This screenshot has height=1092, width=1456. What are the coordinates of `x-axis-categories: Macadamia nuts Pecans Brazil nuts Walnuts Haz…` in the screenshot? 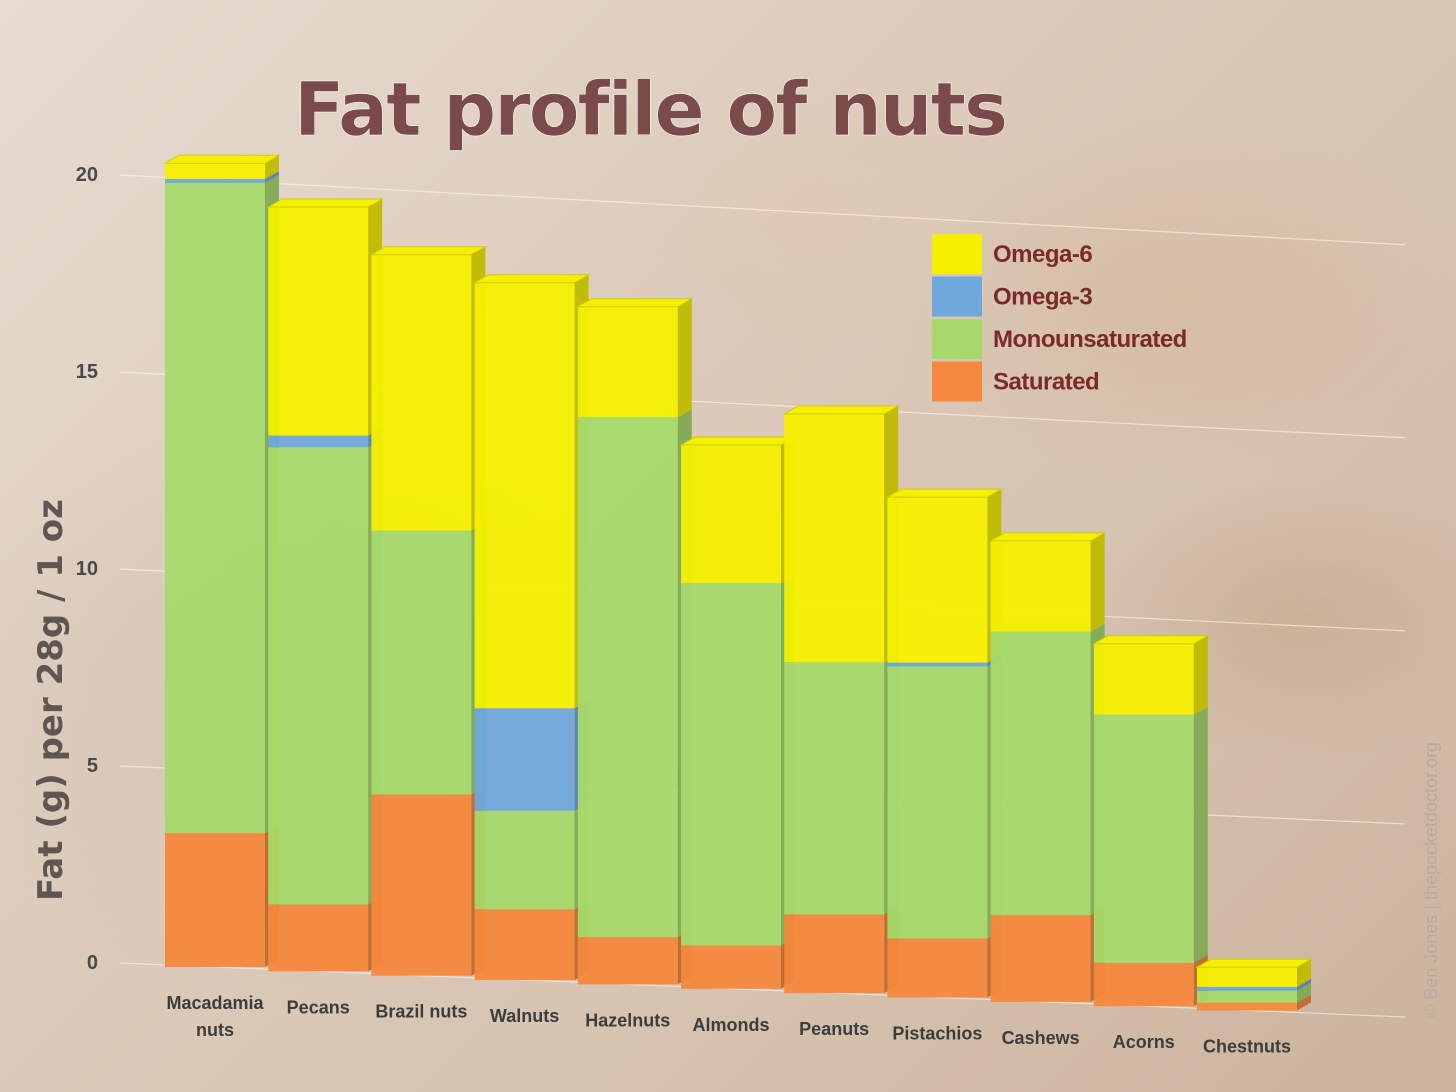 It's located at (728, 1025).